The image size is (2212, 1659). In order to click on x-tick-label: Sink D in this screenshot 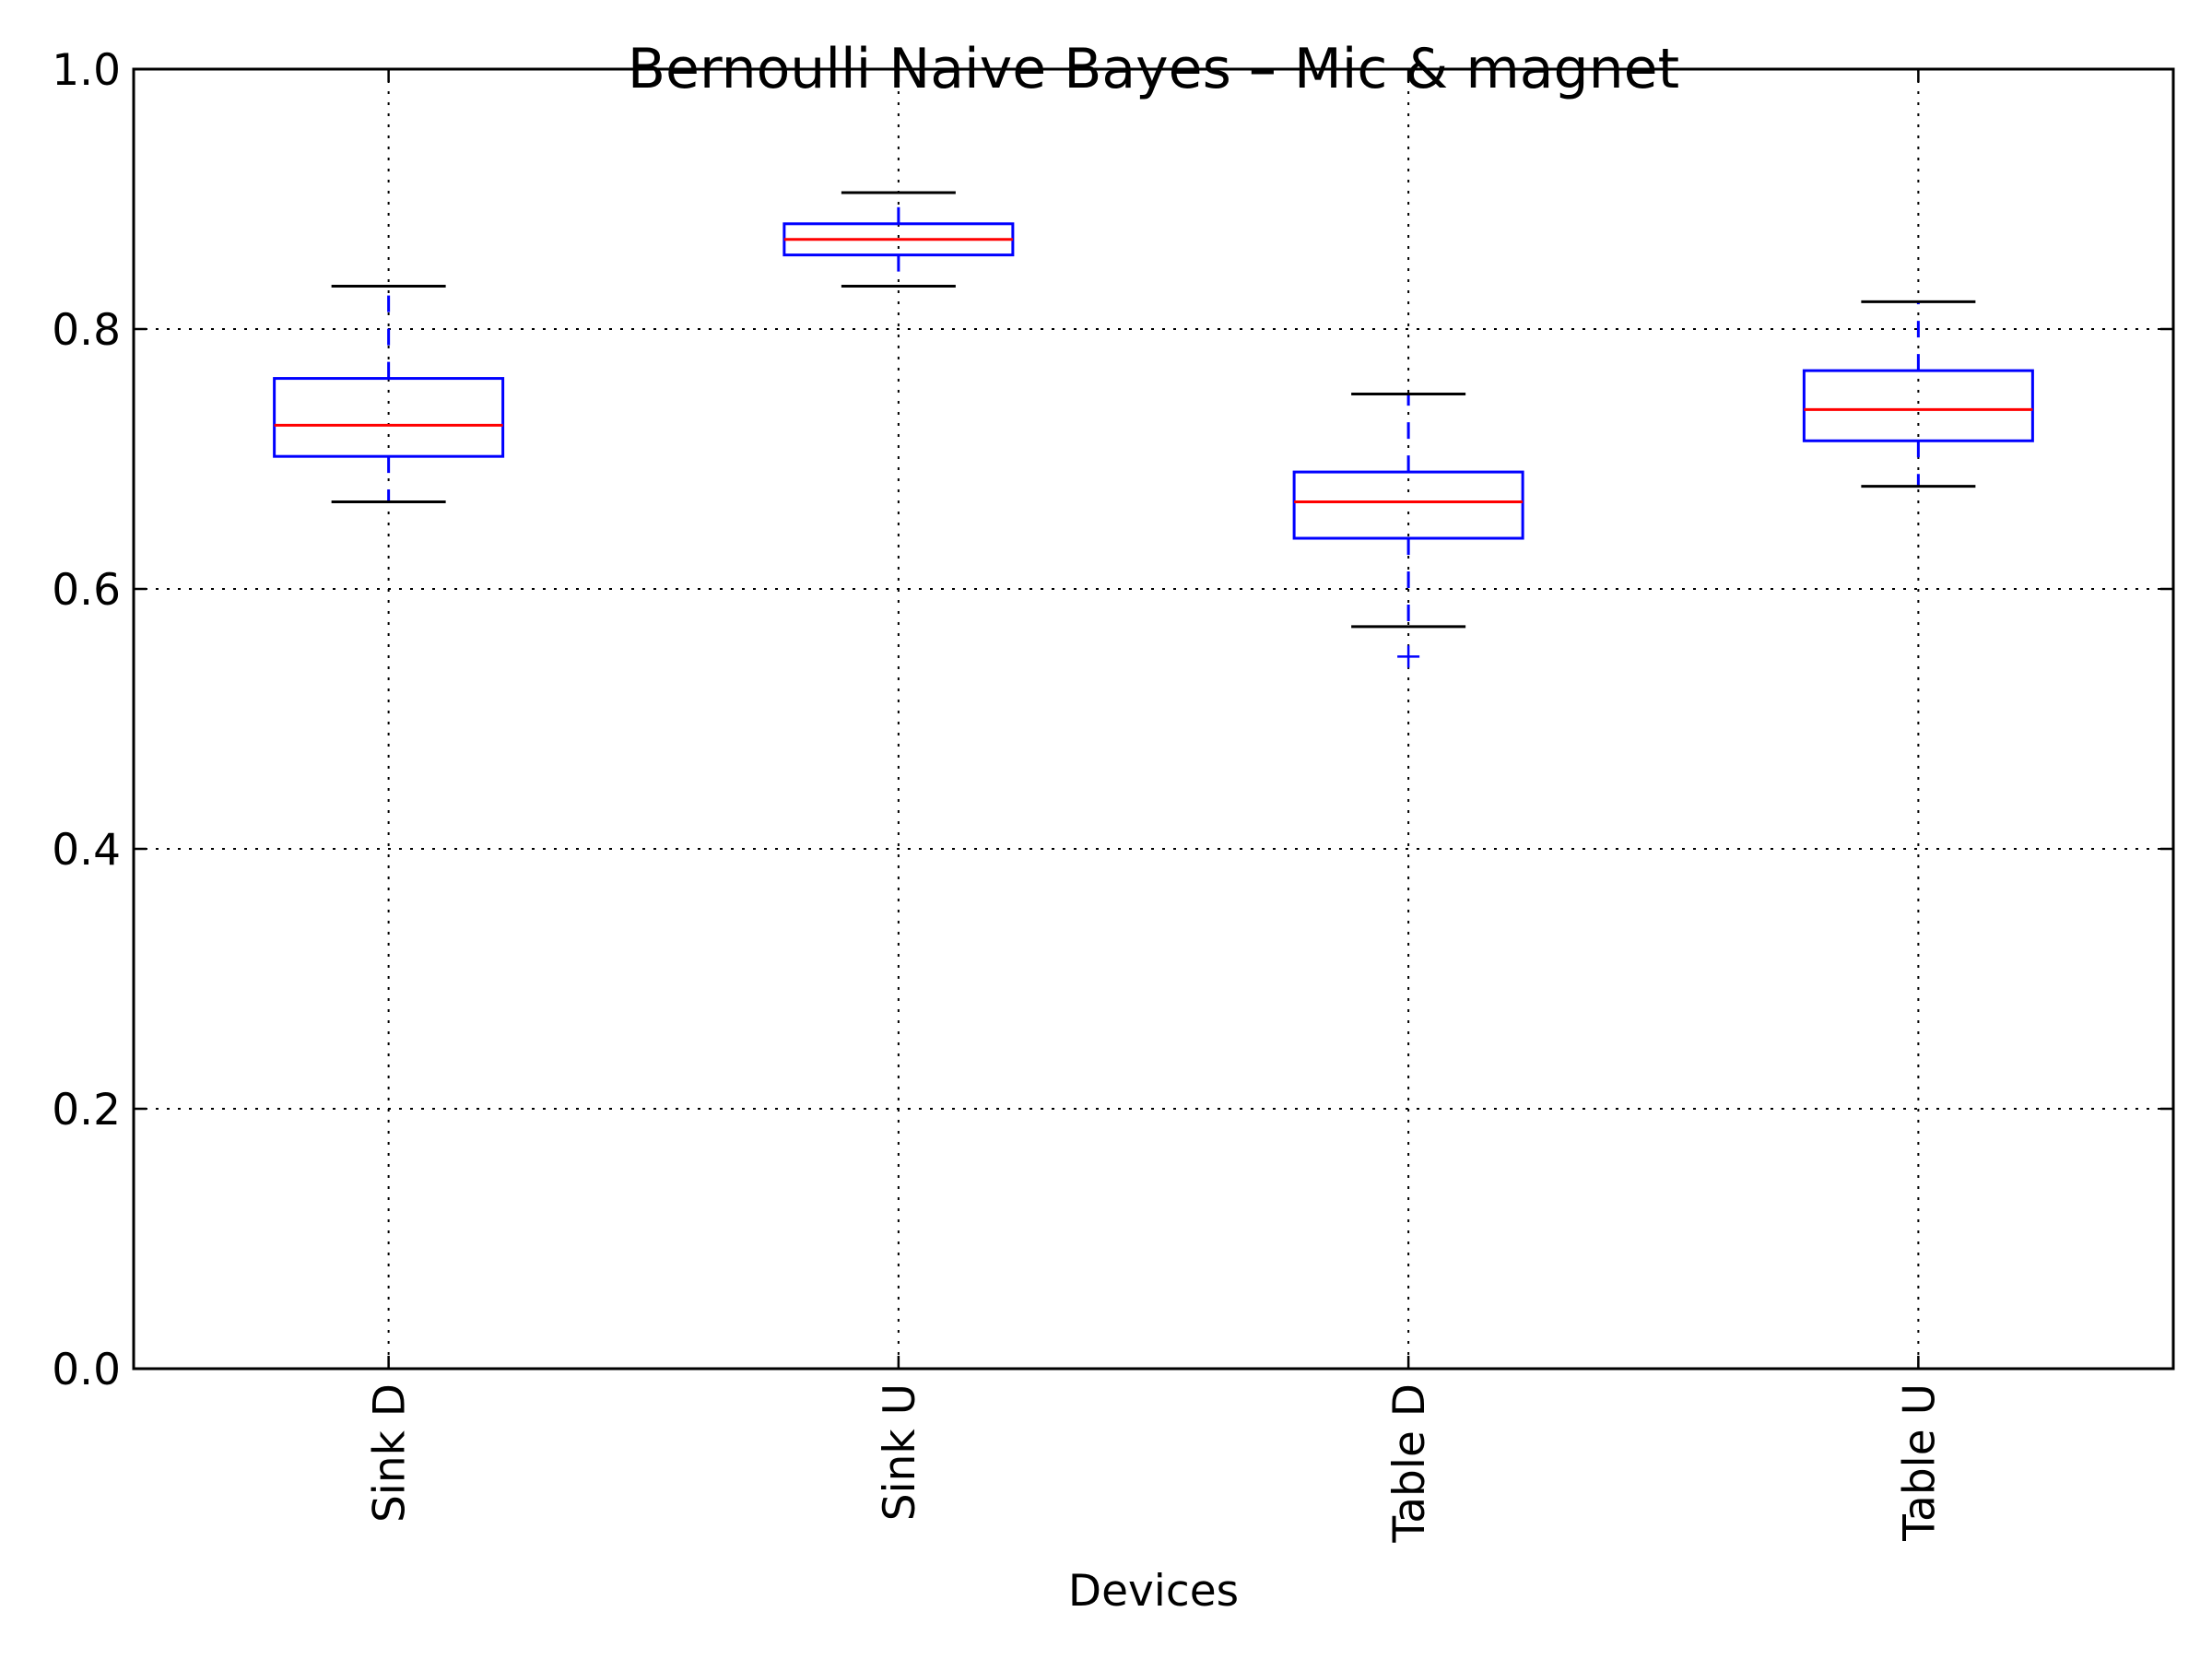, I will do `click(390, 1453)`.